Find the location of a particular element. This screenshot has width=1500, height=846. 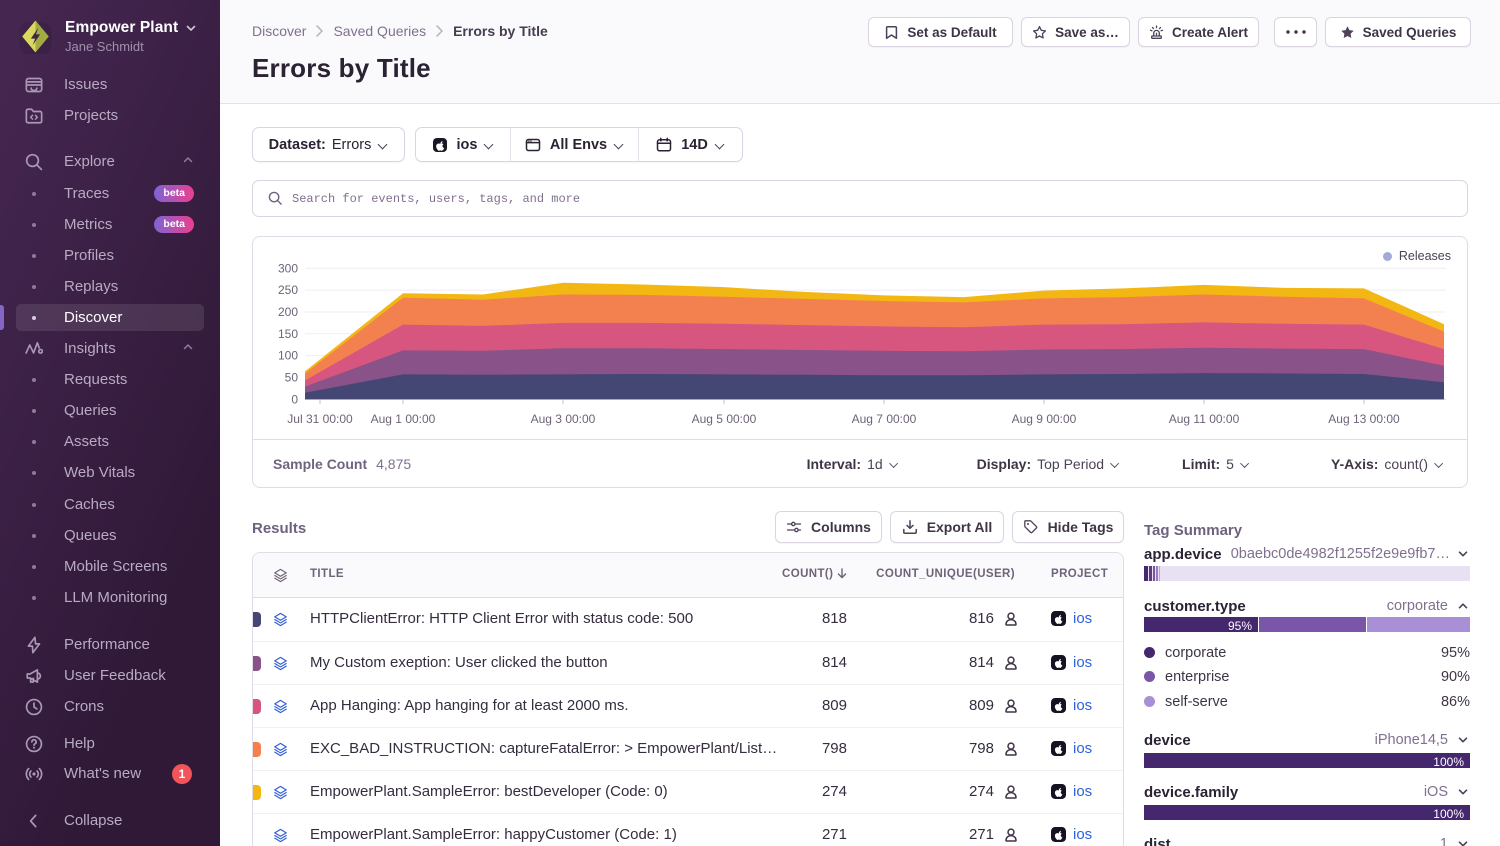

svg-text: Aug 5 00:00 is located at coordinates (724, 419).